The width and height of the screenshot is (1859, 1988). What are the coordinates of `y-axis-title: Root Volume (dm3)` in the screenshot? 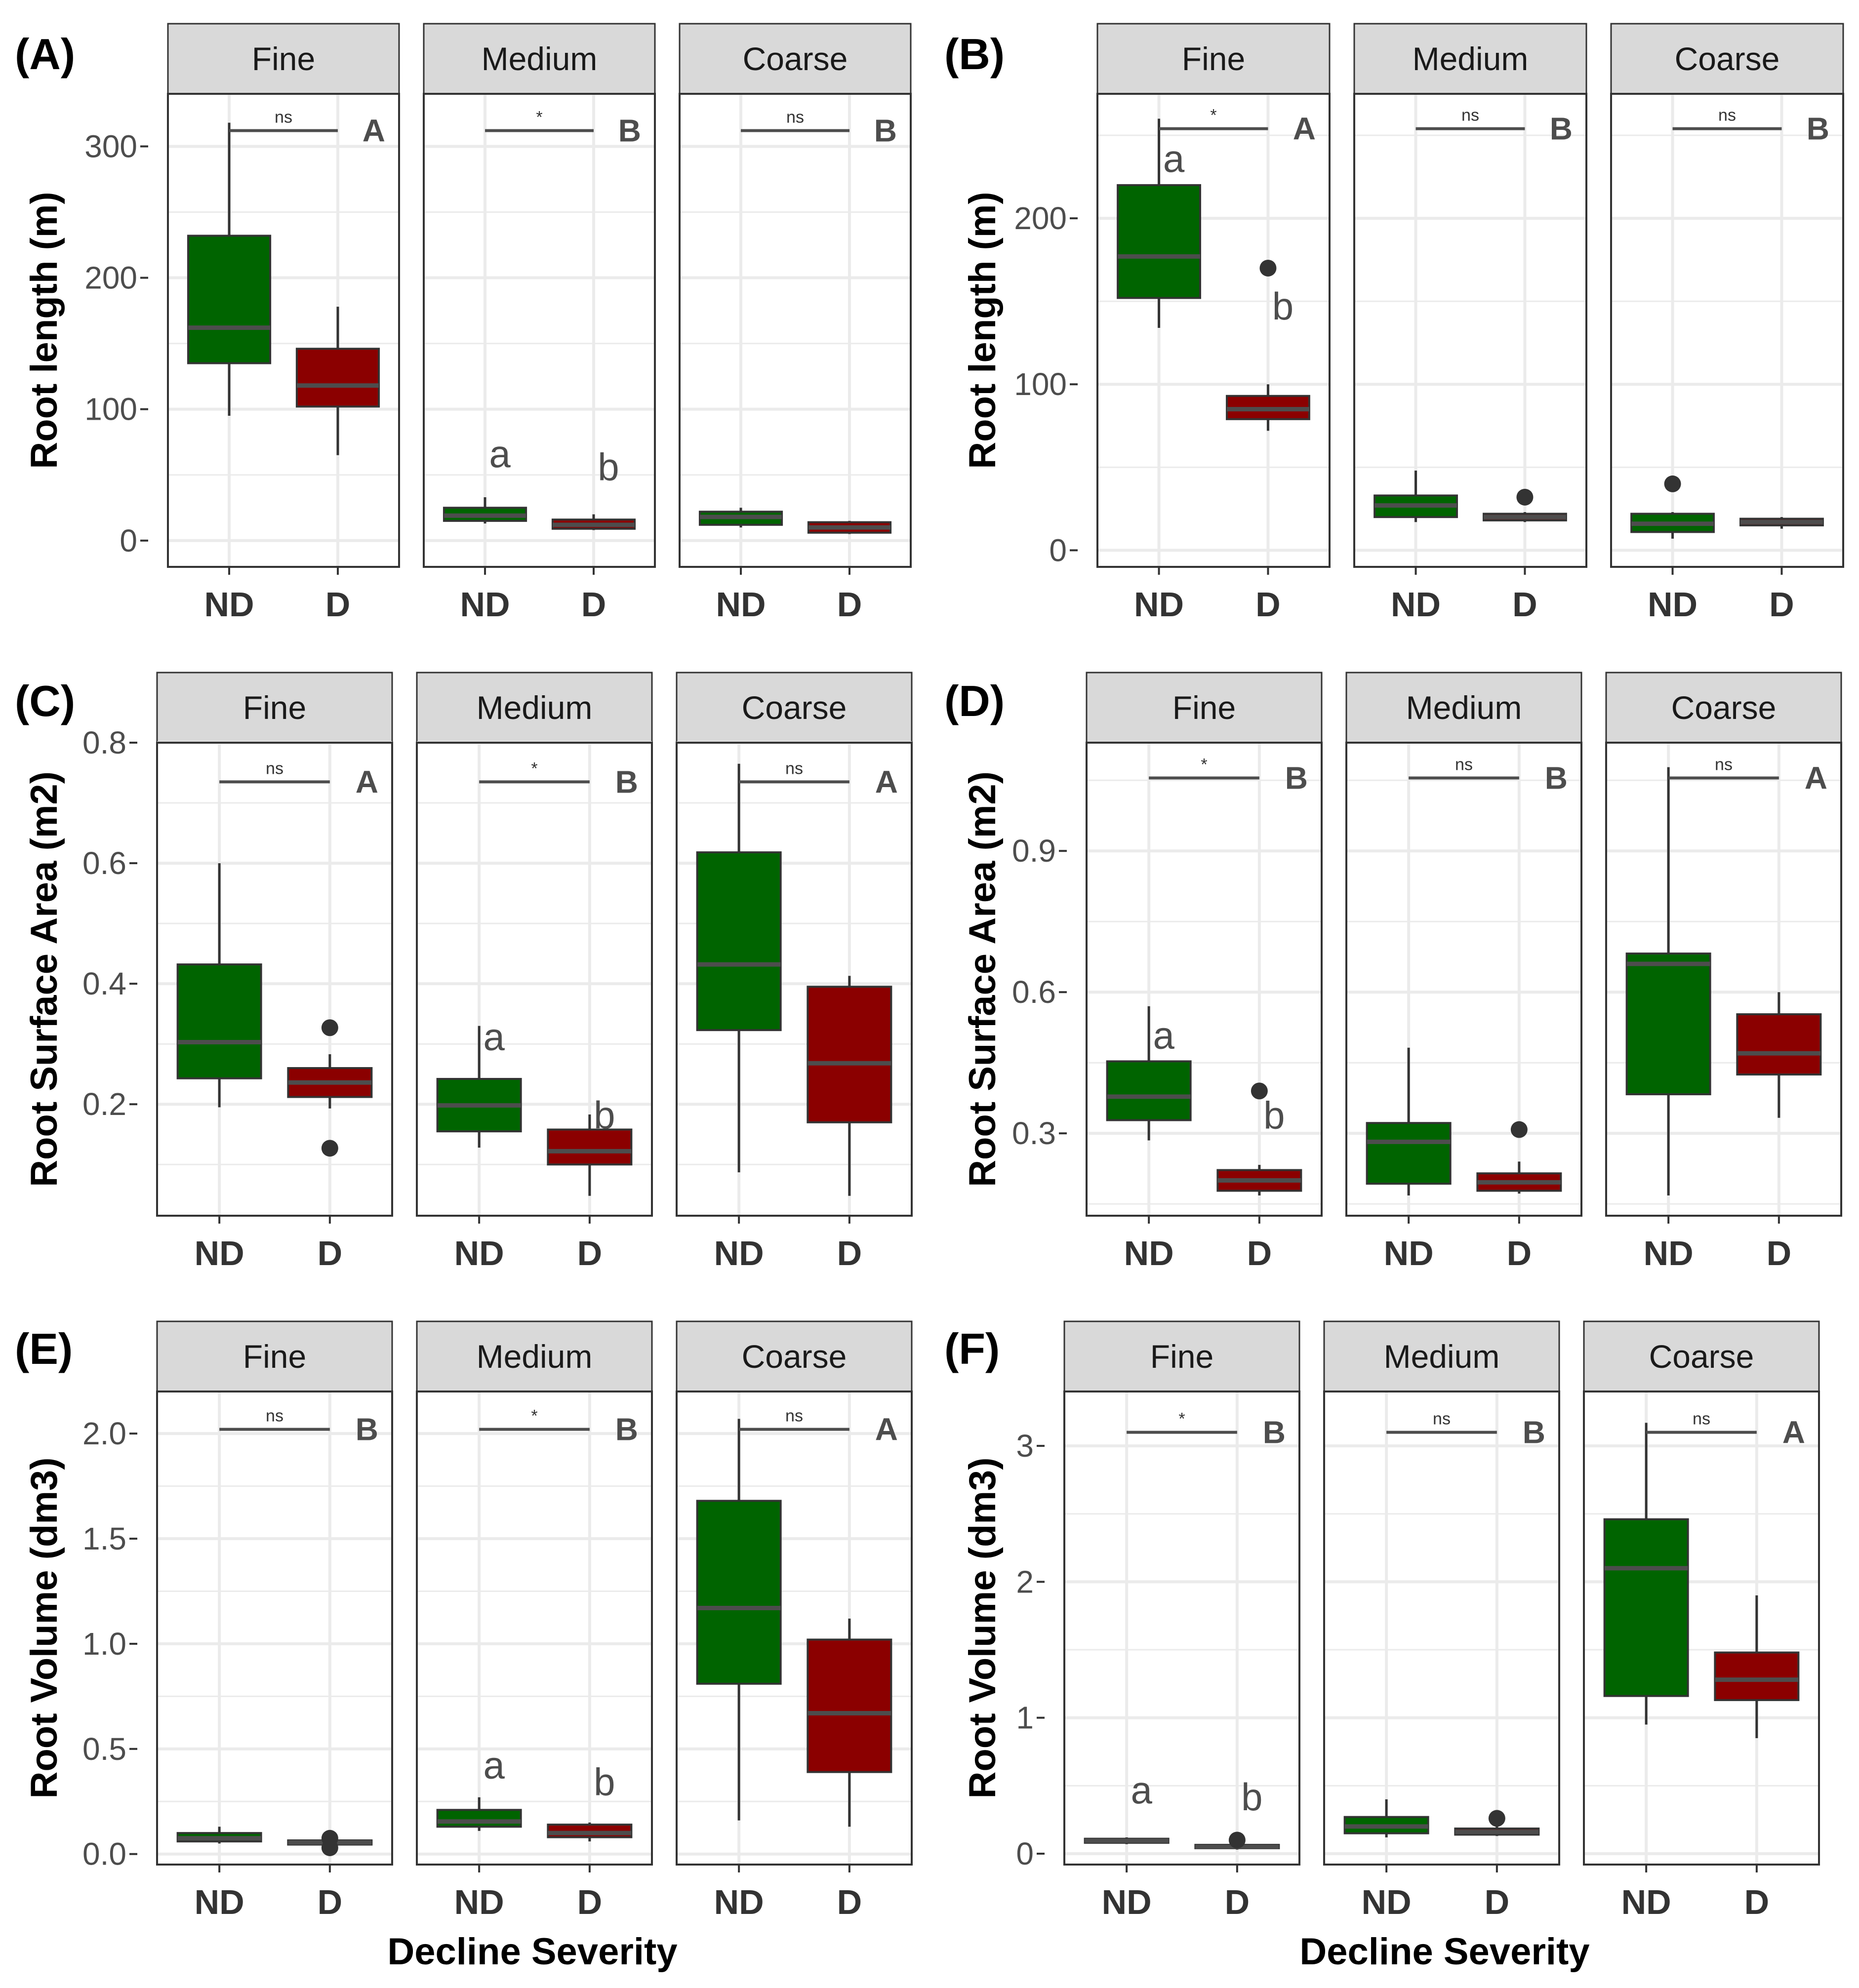 It's located at (983, 1627).